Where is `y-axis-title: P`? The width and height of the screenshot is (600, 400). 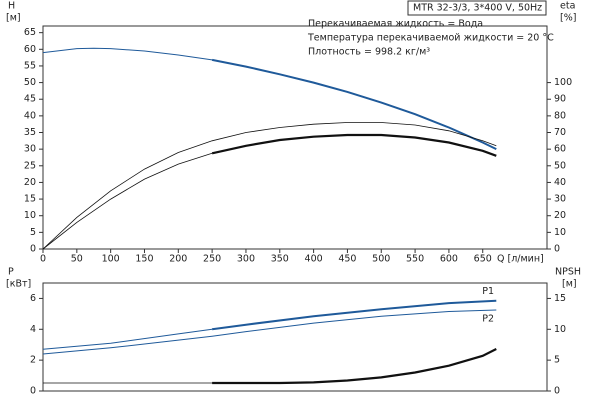 y-axis-title: P is located at coordinates (11, 272).